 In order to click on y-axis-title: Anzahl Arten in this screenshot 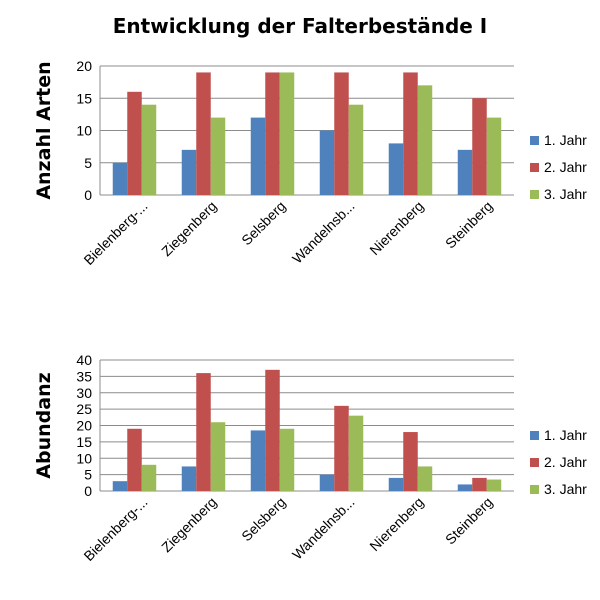, I will do `click(44, 130)`.